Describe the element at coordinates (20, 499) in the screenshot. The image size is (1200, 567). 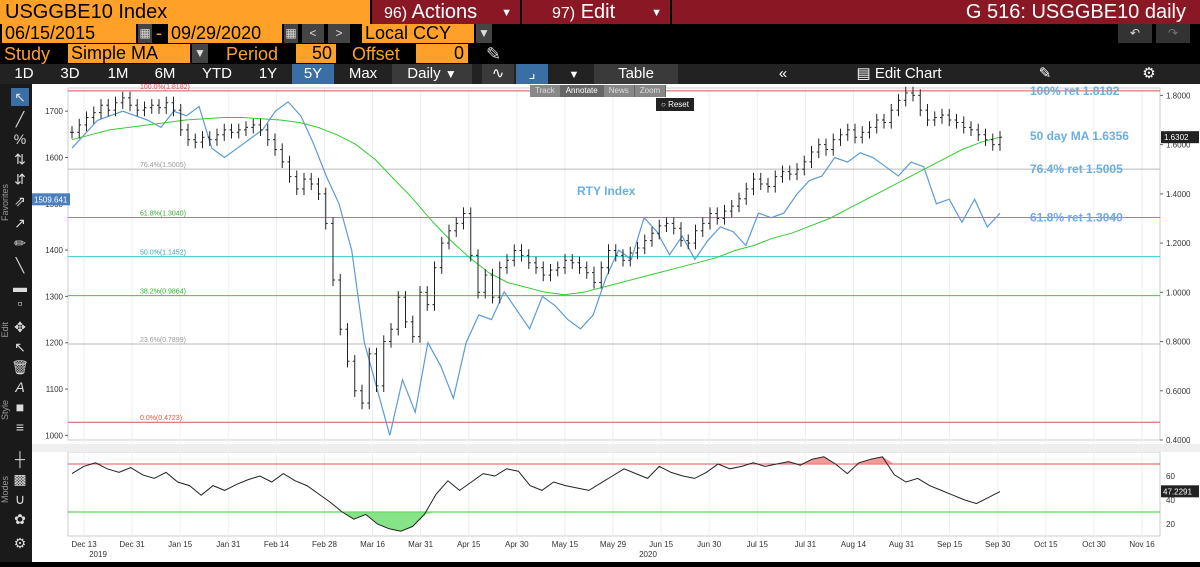
I see `magnet-icon: ∪` at that location.